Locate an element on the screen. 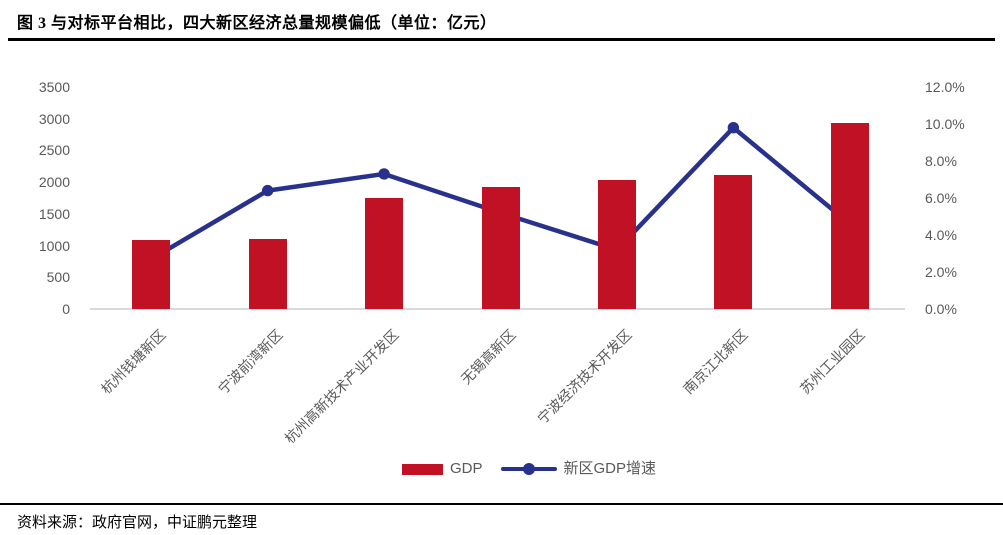 This screenshot has width=1003, height=535. growth-line-swatch-icon is located at coordinates (528, 469).